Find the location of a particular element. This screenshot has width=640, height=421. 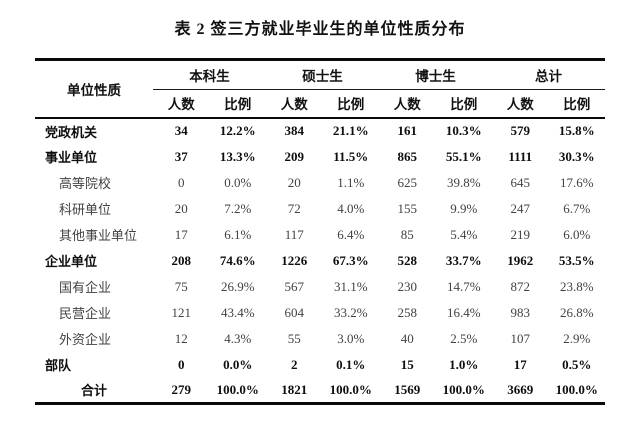

table-row: 科研单位 20 7.2% 72 4.0% 155 9.9% 247 6.7% is located at coordinates (320, 209).